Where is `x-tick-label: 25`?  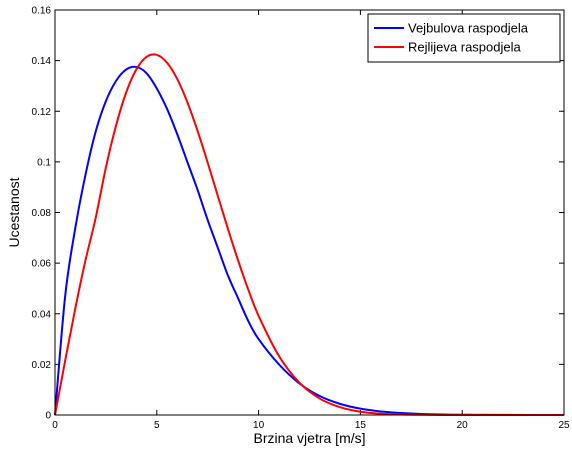 x-tick-label: 25 is located at coordinates (564, 425).